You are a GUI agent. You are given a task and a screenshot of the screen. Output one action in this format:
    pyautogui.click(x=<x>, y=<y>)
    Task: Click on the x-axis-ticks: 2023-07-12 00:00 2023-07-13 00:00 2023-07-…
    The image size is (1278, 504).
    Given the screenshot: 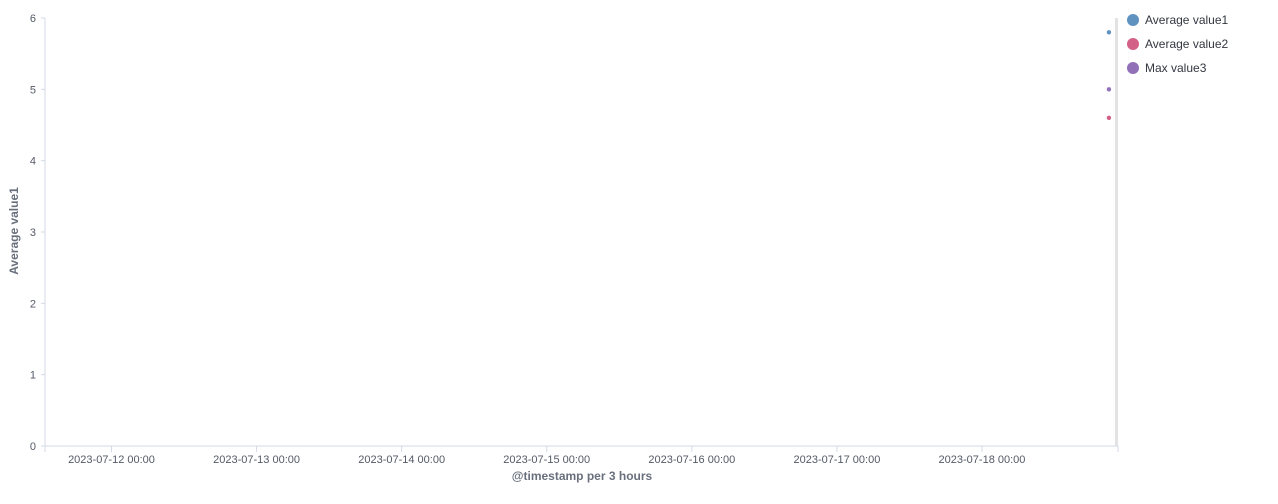 What is the action you would take?
    pyautogui.click(x=581, y=456)
    